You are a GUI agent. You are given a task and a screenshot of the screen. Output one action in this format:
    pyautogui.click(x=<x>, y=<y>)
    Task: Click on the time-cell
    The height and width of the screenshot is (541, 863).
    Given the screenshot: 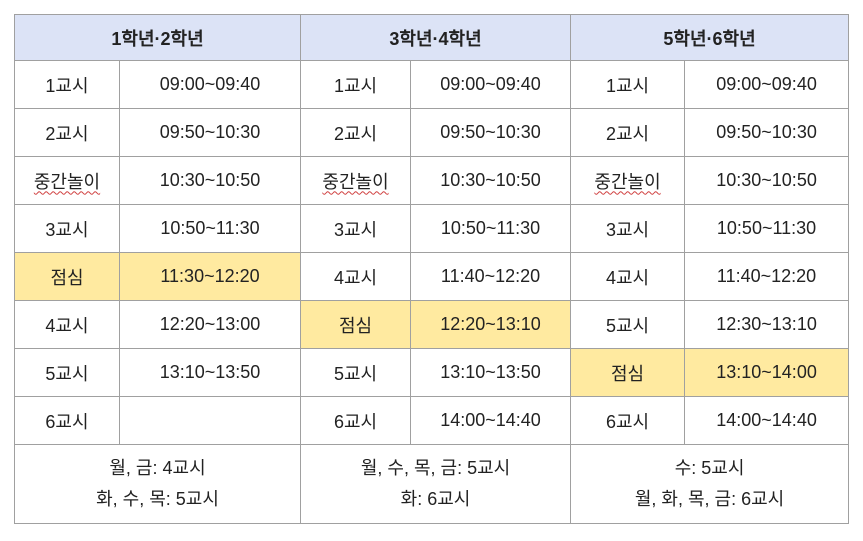 What is the action you would take?
    pyautogui.click(x=210, y=420)
    